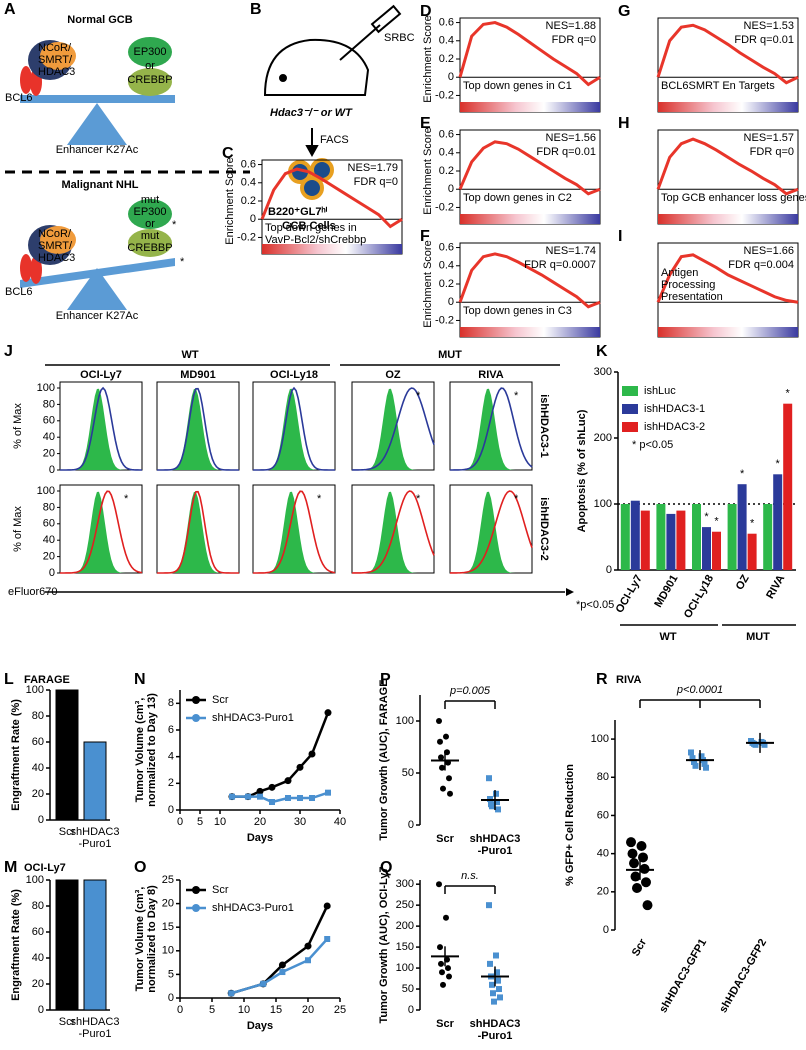 The width and height of the screenshot is (806, 1050). Describe the element at coordinates (620, 236) in the screenshot. I see `panel-label: I` at that location.